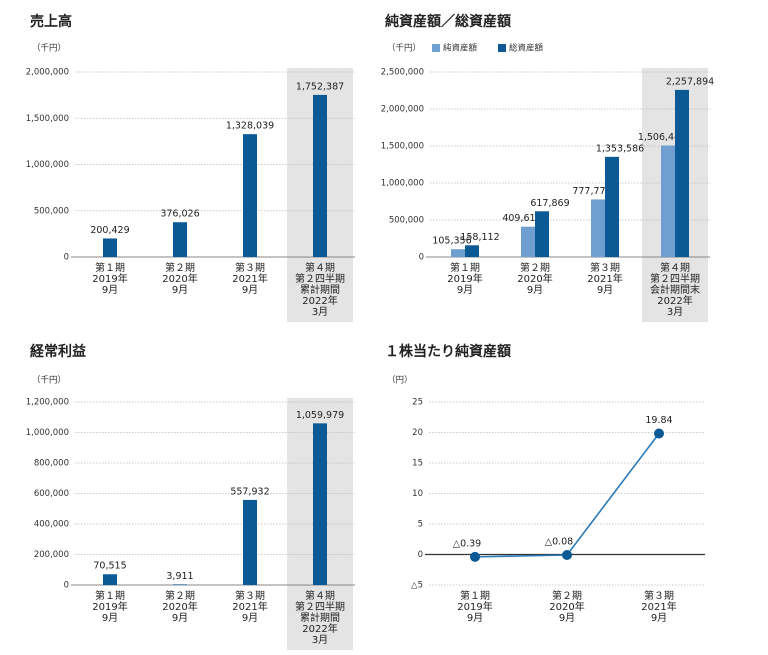  What do you see at coordinates (448, 21) in the screenshot?
I see `chart-title: 純資産額／総資産額` at bounding box center [448, 21].